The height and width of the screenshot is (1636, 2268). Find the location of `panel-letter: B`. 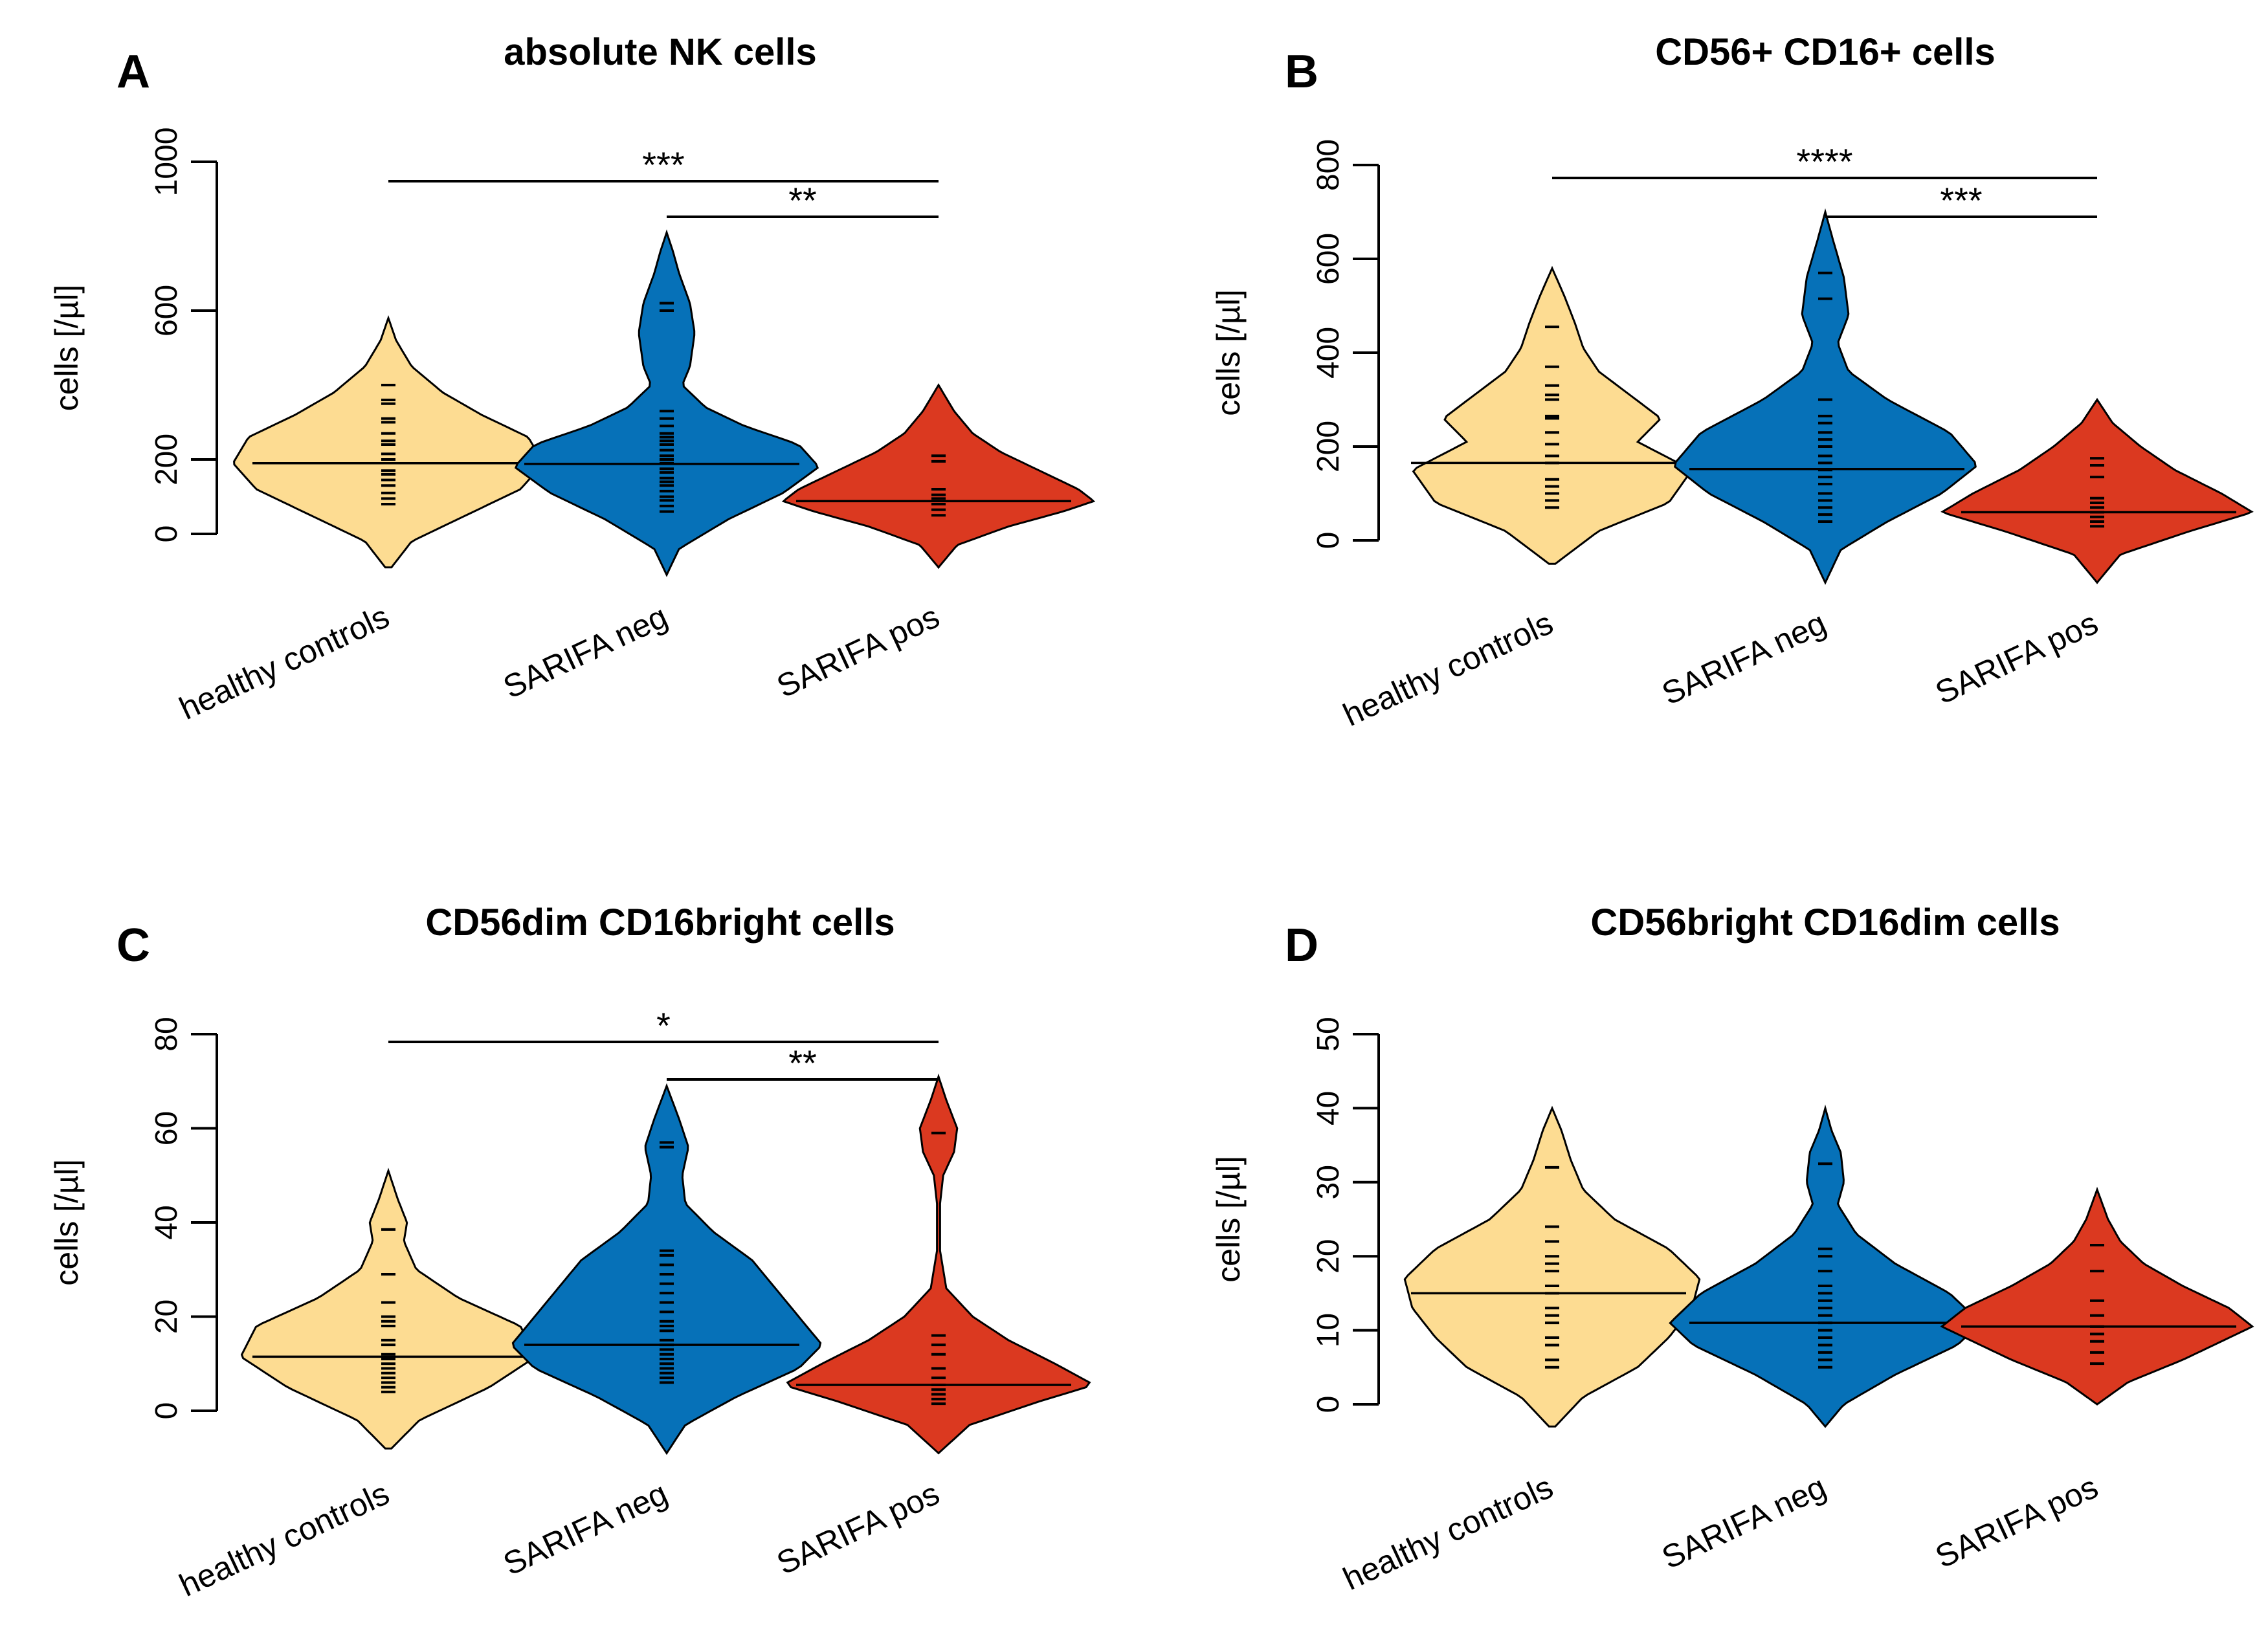

panel-letter: B is located at coordinates (1301, 72).